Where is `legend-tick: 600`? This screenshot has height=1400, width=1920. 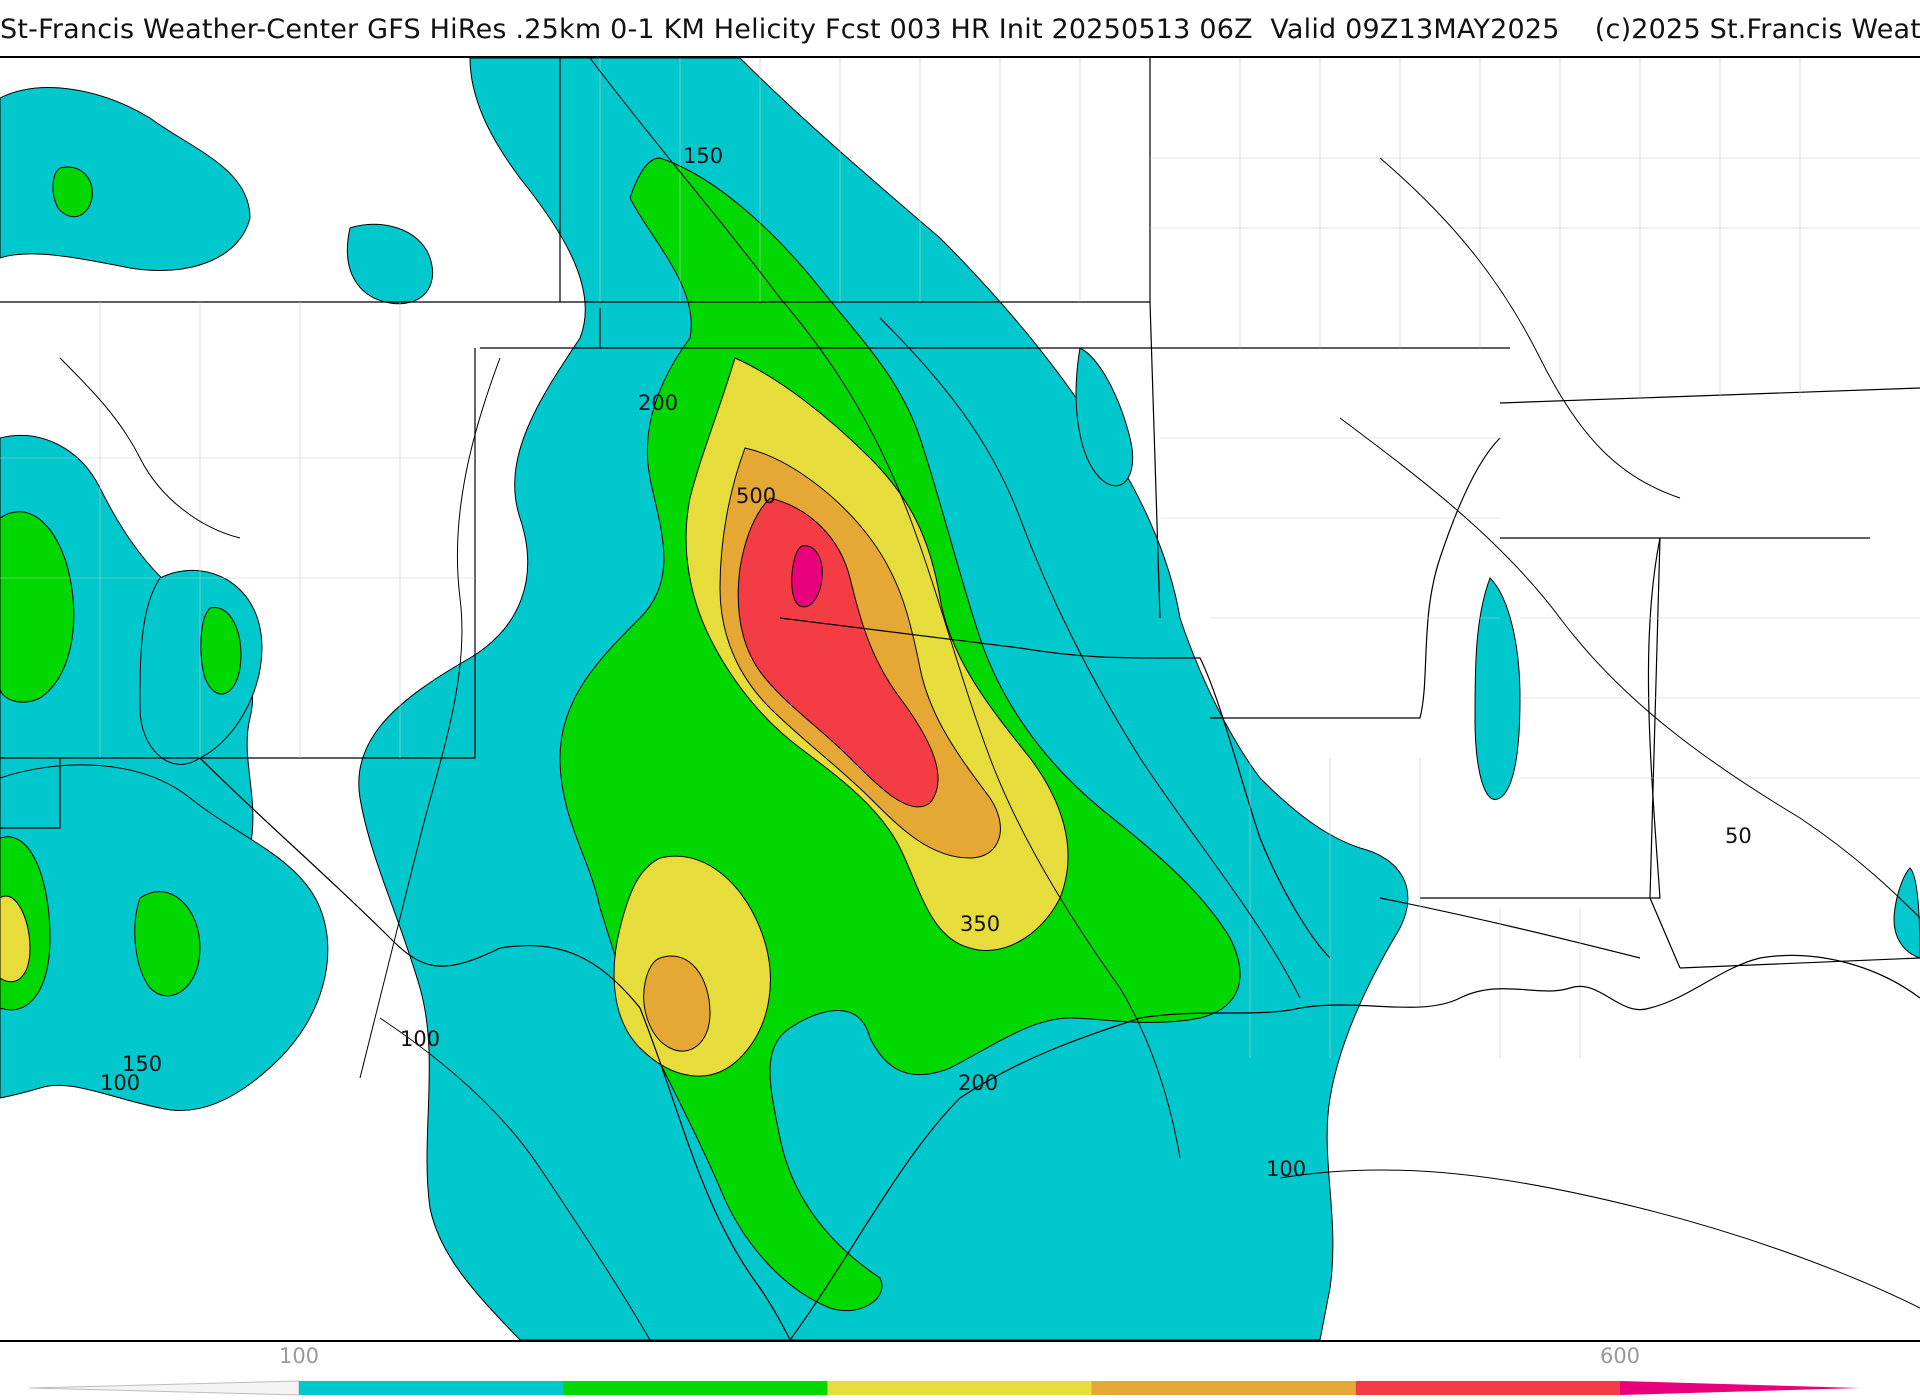 legend-tick: 600 is located at coordinates (1620, 1356).